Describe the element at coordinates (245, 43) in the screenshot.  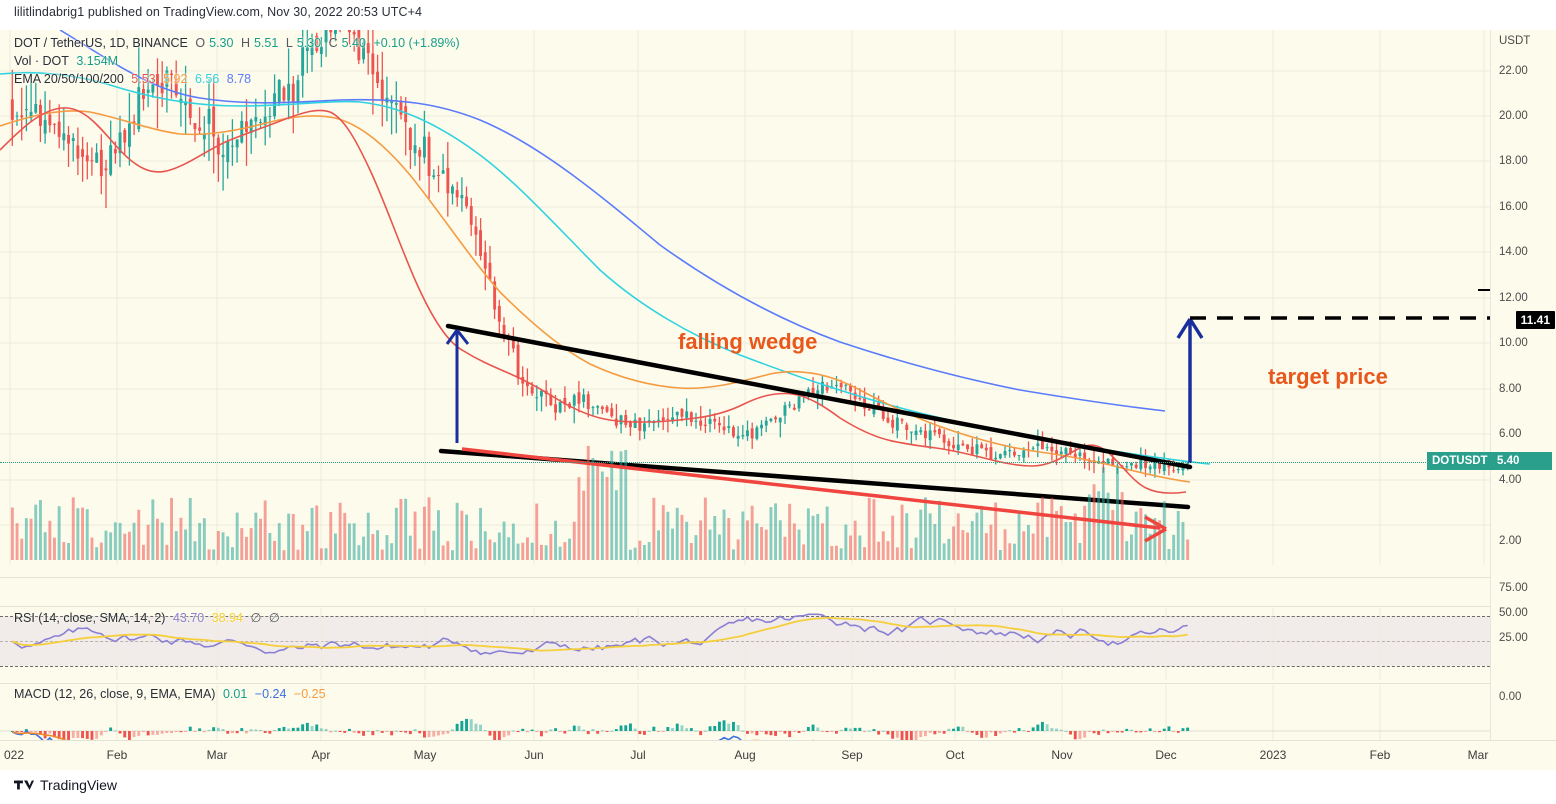
I see `ohlc-h-label: H` at that location.